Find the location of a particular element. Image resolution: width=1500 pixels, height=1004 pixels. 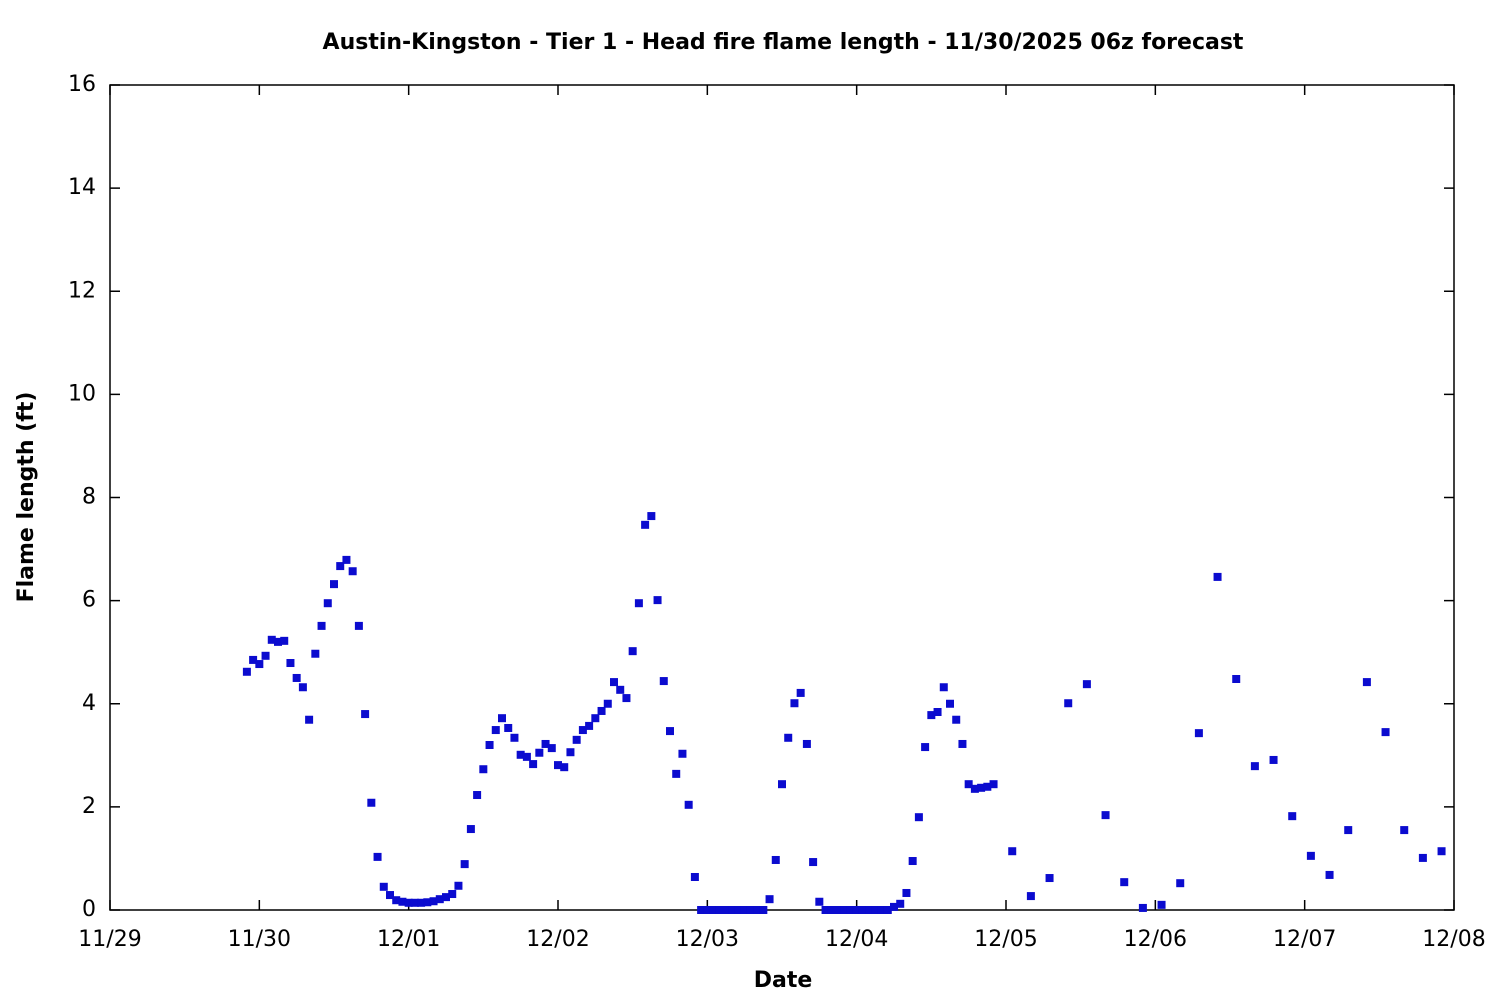

x-tick-label: 12/02 is located at coordinates (557, 939).